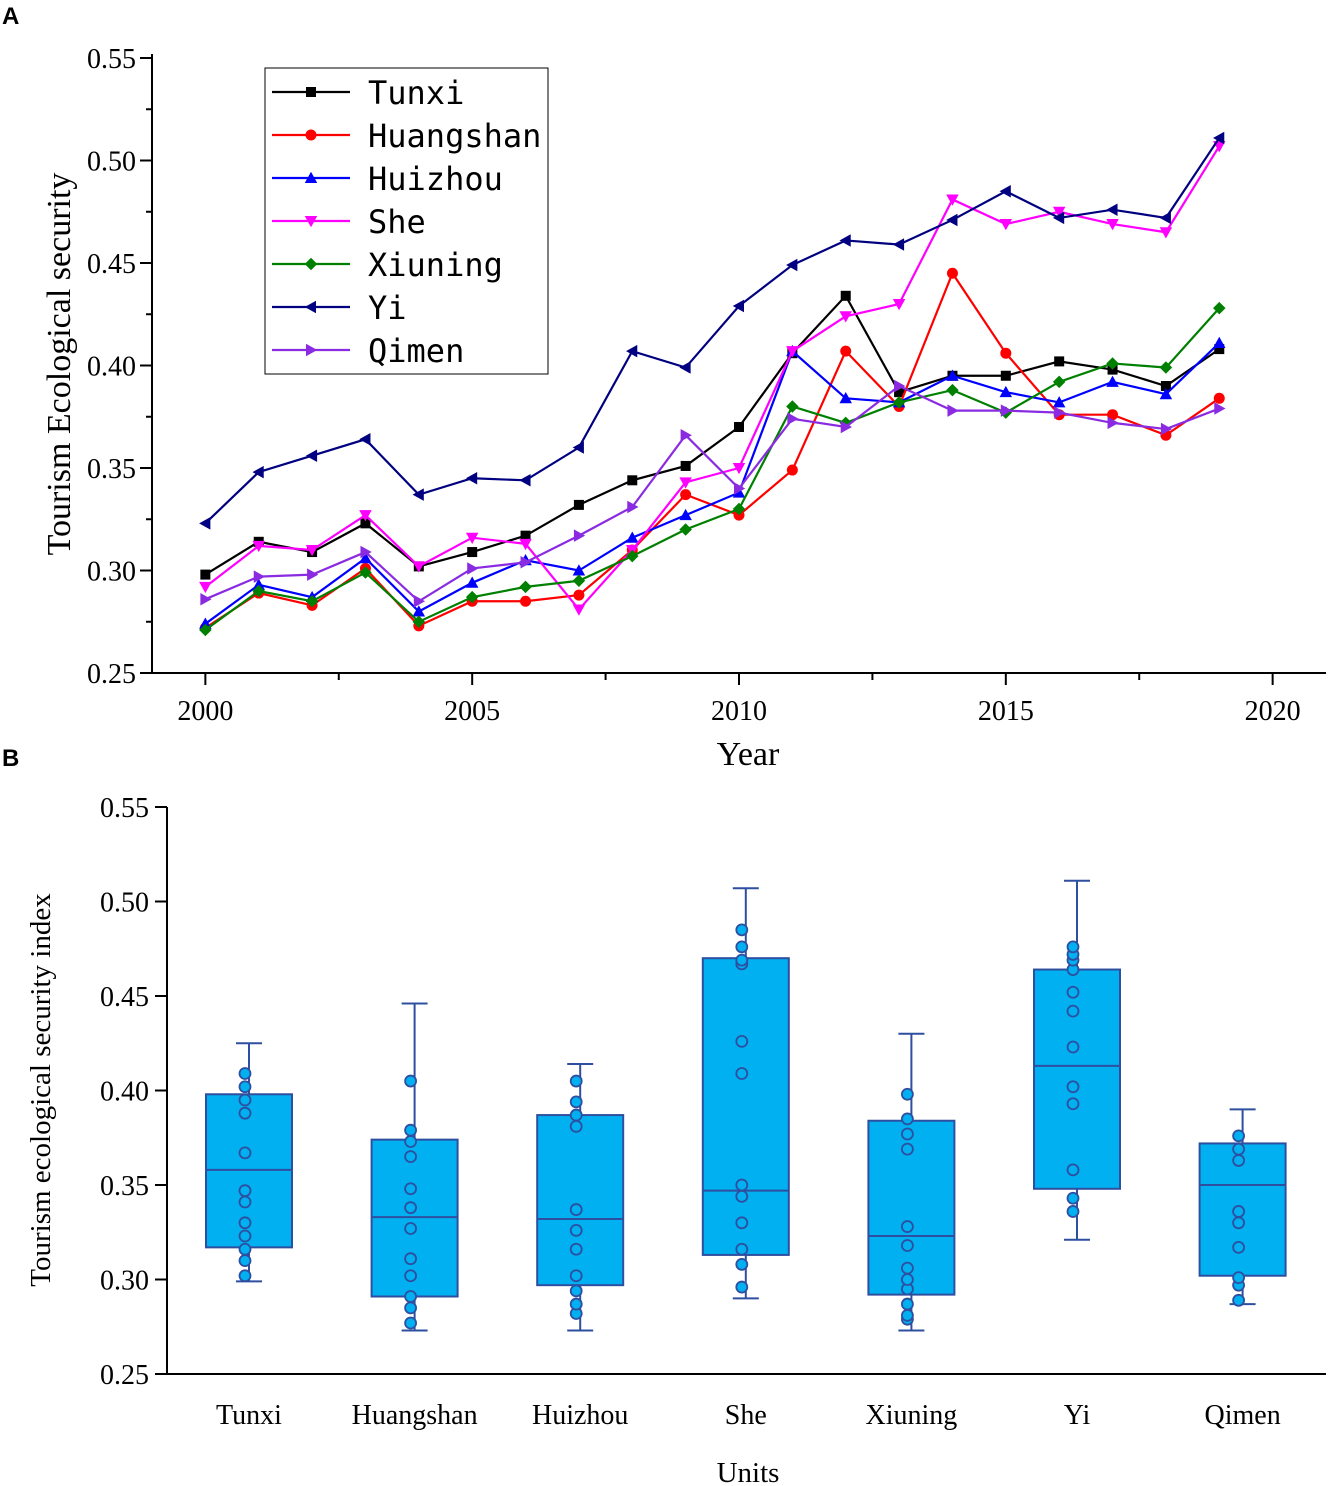  Describe the element at coordinates (249, 1236) in the screenshot. I see `box-tunxi: Tunxi` at that location.